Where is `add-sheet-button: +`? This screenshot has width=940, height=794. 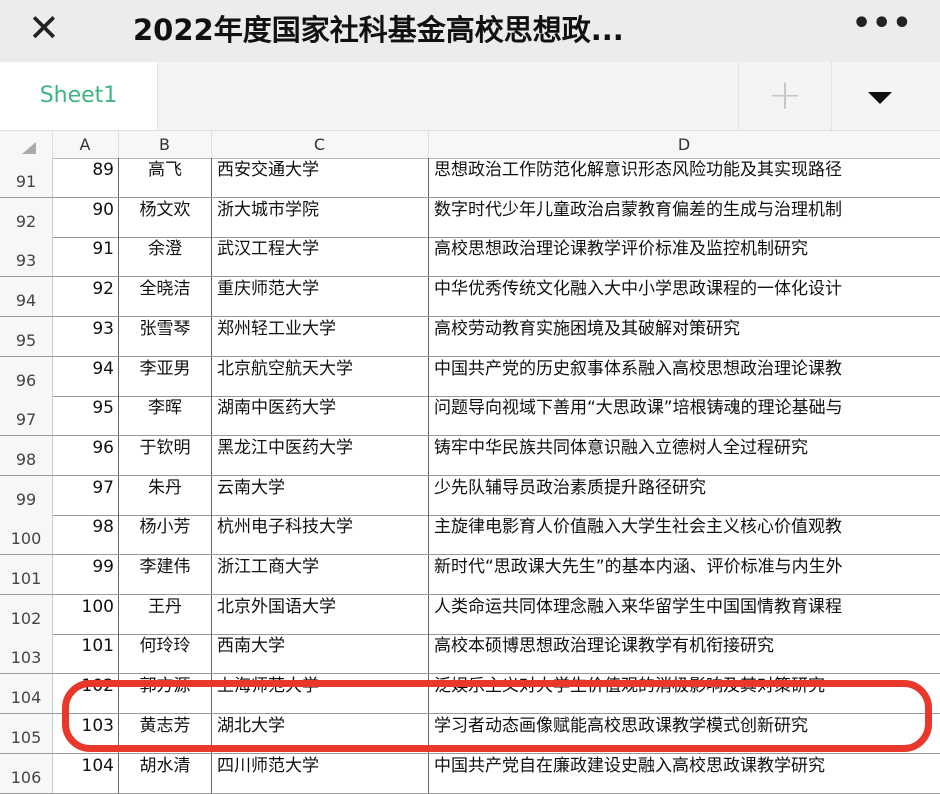
add-sheet-button: + is located at coordinates (784, 96).